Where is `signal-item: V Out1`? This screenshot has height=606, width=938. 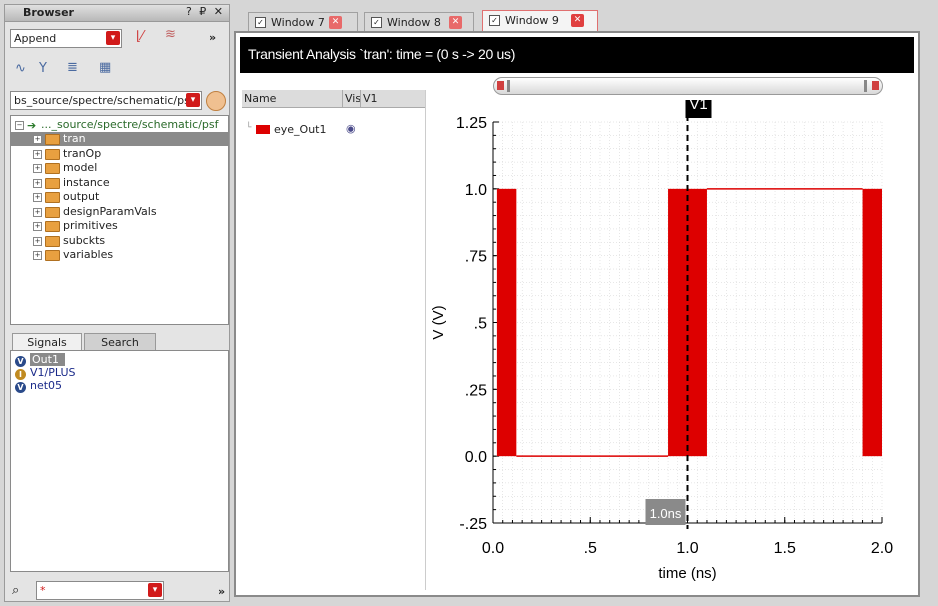 signal-item: V Out1 is located at coordinates (40, 360).